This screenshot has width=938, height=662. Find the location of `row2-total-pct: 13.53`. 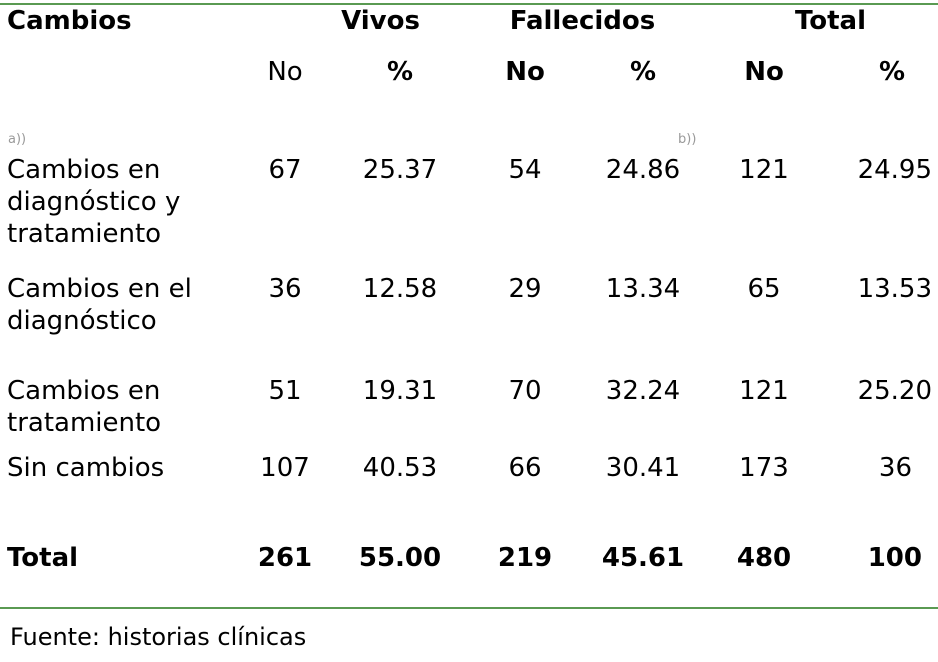

row2-total-pct: 13.53 is located at coordinates (894, 289).